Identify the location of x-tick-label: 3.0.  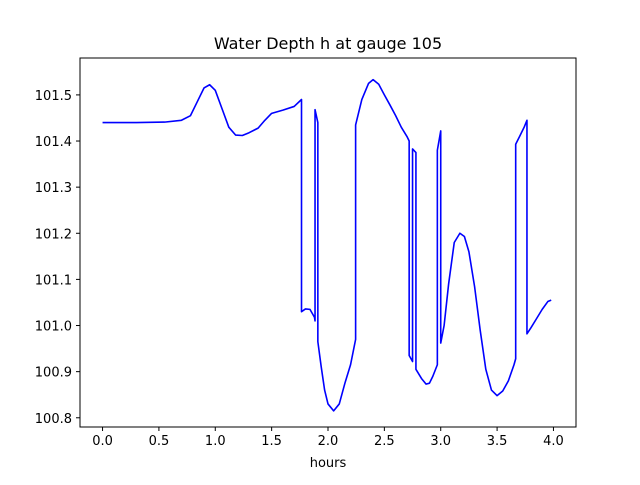
(440, 441).